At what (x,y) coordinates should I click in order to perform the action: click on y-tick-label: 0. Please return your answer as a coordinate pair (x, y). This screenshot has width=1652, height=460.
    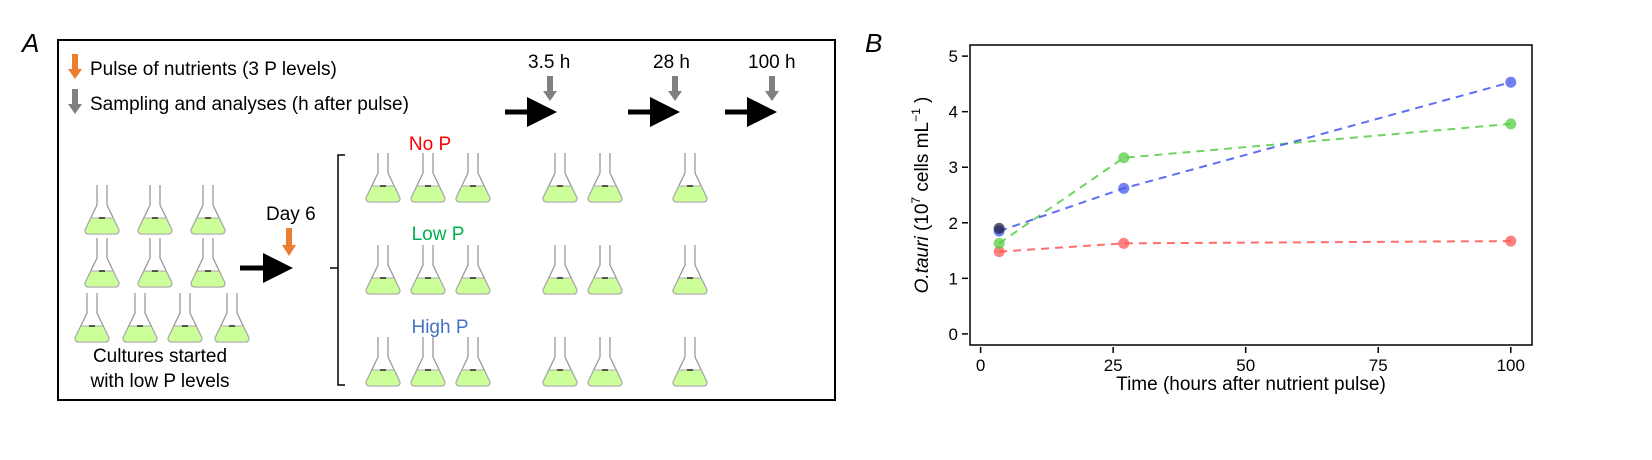
    Looking at the image, I should click on (953, 334).